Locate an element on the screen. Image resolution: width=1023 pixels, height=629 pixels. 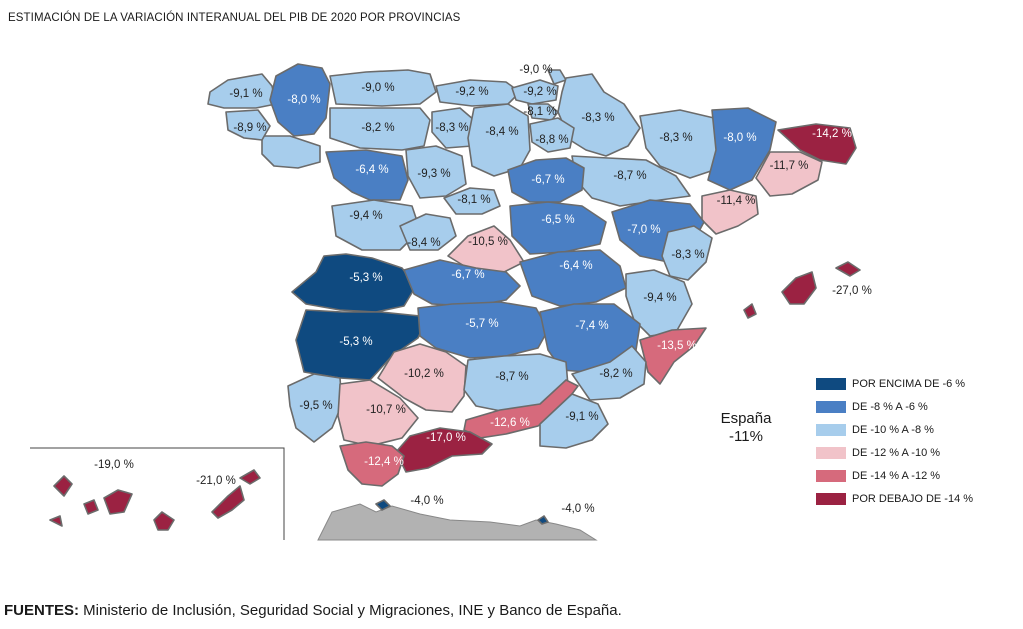
province-asturias is located at coordinates (300, 100).